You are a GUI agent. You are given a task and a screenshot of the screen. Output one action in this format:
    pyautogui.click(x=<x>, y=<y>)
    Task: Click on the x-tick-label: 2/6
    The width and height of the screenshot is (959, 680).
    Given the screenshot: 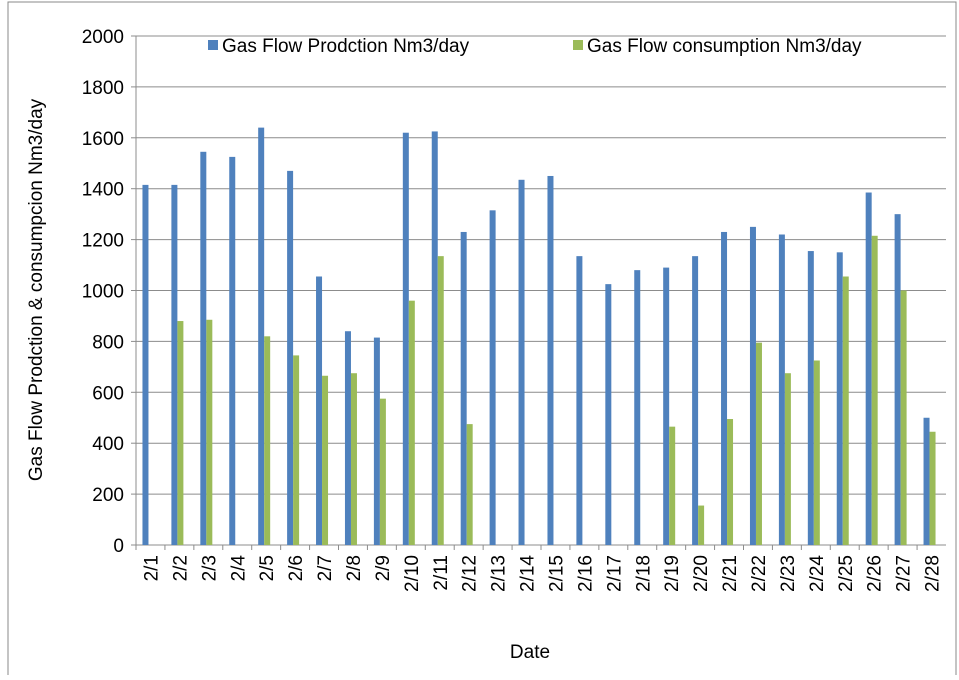 What is the action you would take?
    pyautogui.click(x=296, y=568)
    